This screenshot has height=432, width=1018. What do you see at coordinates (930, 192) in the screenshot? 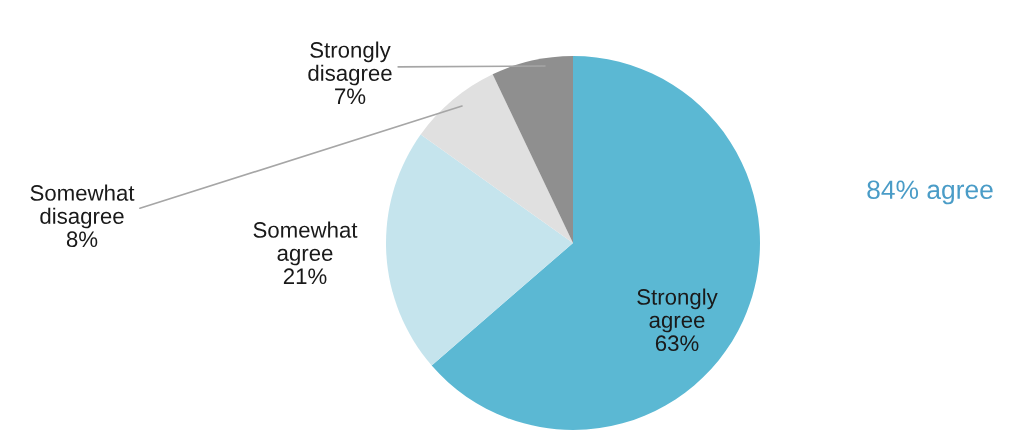
I see `text: 84% agree` at bounding box center [930, 192].